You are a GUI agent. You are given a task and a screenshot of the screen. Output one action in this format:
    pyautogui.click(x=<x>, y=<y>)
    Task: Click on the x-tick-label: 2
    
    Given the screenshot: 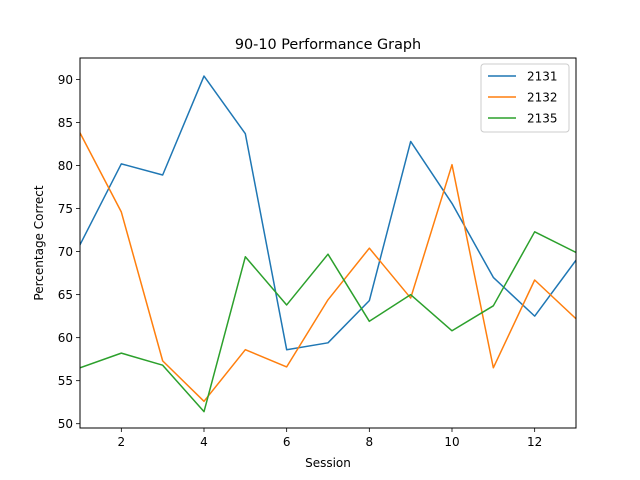 What is the action you would take?
    pyautogui.click(x=122, y=442)
    